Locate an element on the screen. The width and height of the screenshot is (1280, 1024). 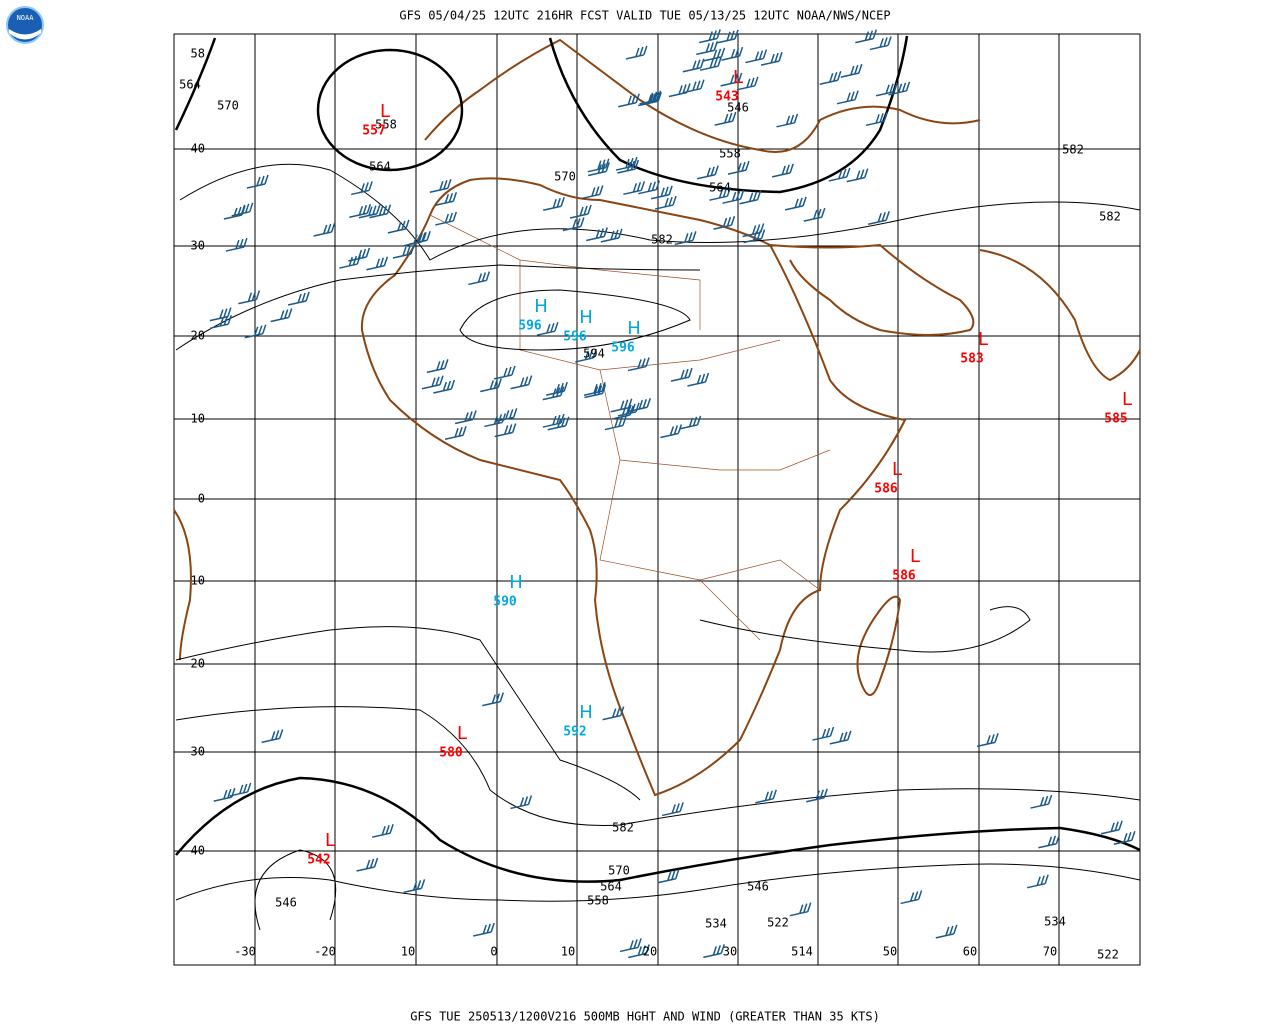
center-value: 542 is located at coordinates (318, 860).